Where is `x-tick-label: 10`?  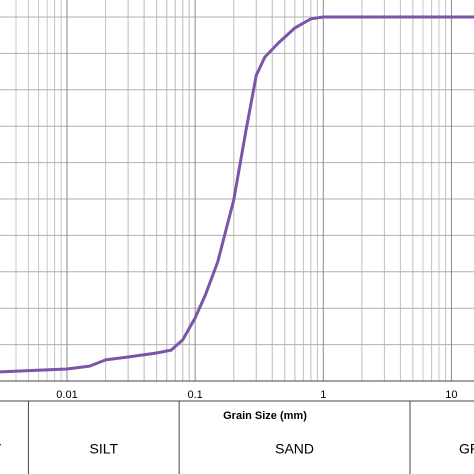 x-tick-label: 10 is located at coordinates (451, 395).